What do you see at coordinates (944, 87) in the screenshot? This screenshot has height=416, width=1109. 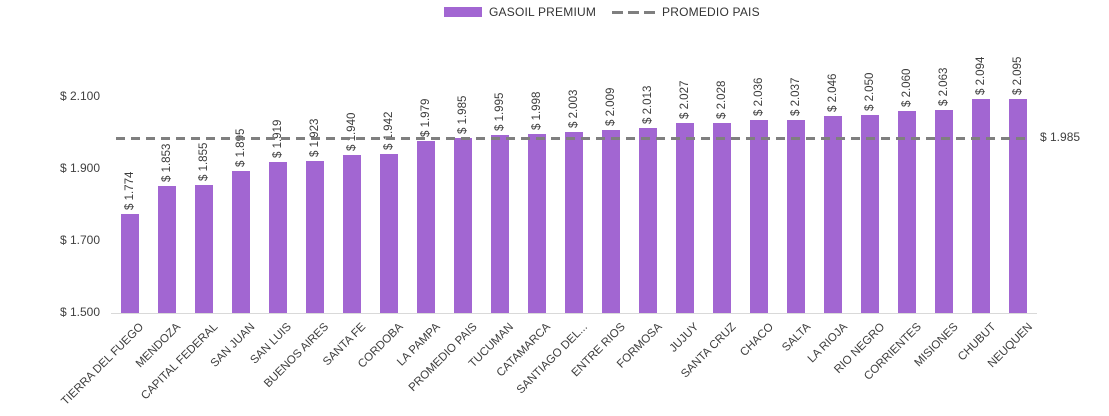 I see `bar-value-label: $ 2.063` at bounding box center [944, 87].